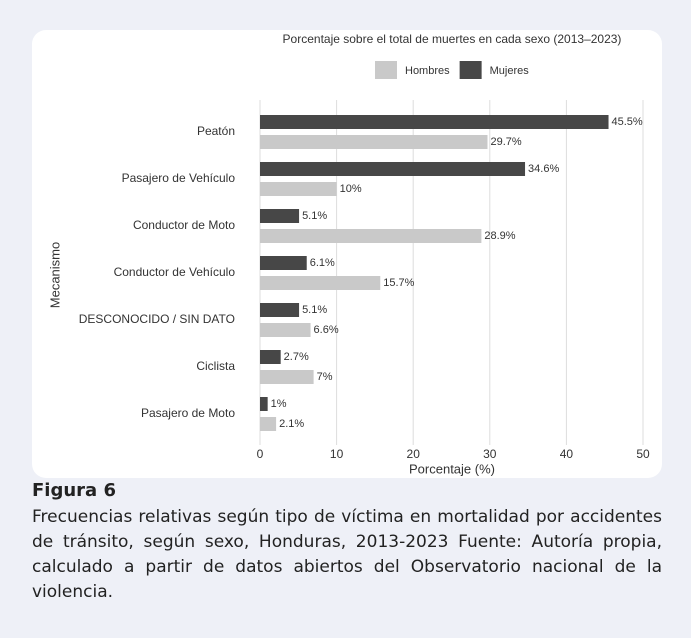 The height and width of the screenshot is (638, 691). What do you see at coordinates (351, 189) in the screenshot?
I see `value-label: 10%` at bounding box center [351, 189].